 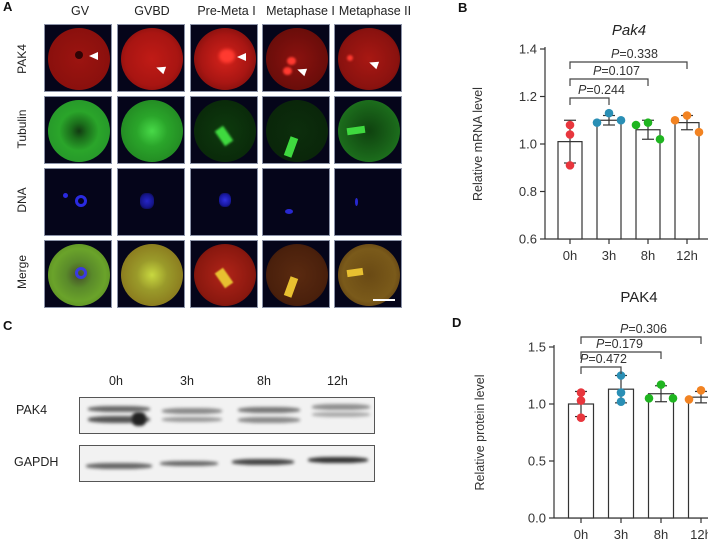 What do you see at coordinates (32, 410) in the screenshot?
I see `band-label-pak4: PAK4` at bounding box center [32, 410].